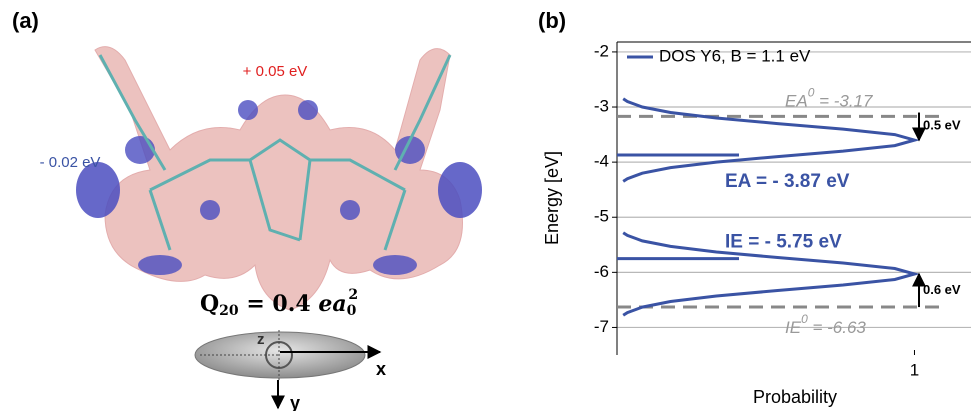  I want to click on x-axis-title: Probability, so click(795, 397).